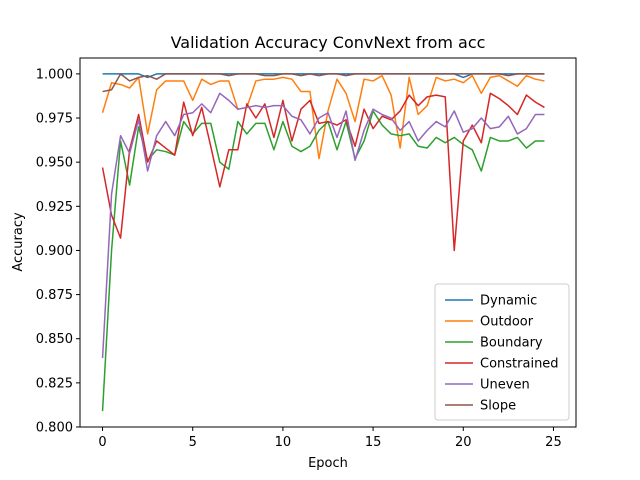 This screenshot has height=480, width=640. What do you see at coordinates (463, 442) in the screenshot?
I see `x-tick-label: 20` at bounding box center [463, 442].